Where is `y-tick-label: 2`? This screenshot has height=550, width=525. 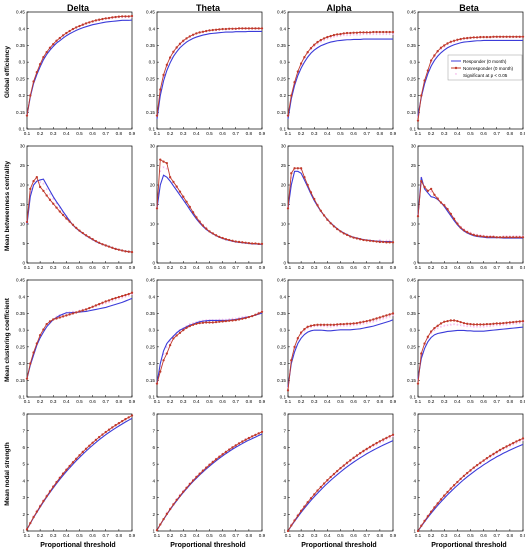 y-tick-label: 2 is located at coordinates (153, 514).